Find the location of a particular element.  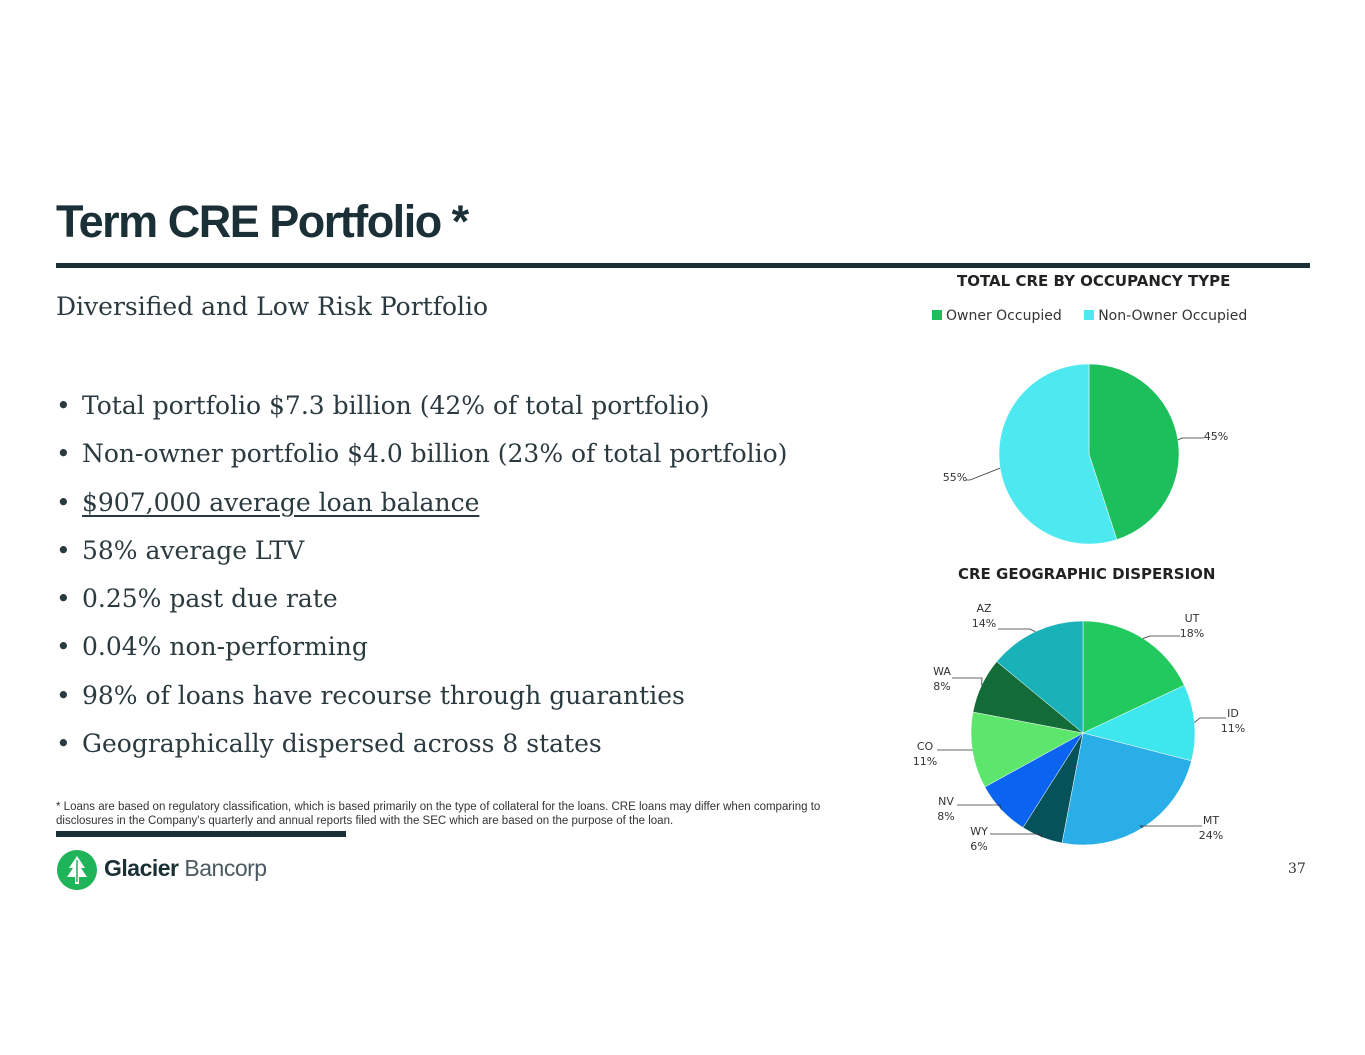

footer-divider is located at coordinates (201, 834).